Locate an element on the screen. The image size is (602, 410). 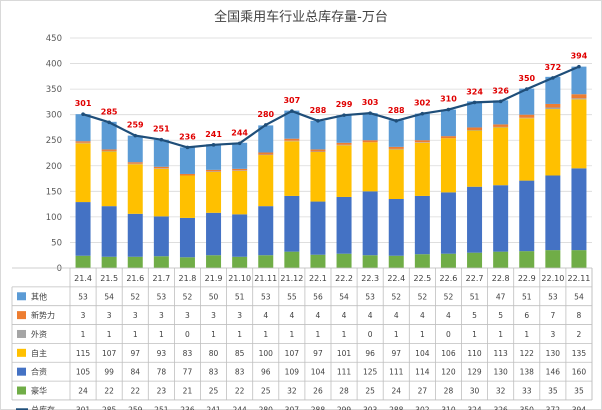
x-tick-label: 21.6 is located at coordinates (135, 278).